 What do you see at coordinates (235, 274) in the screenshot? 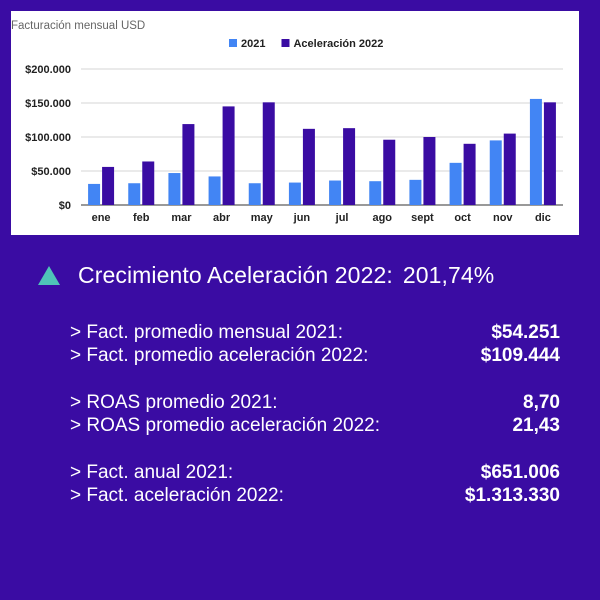
I see `headline-title: Crecimiento Aceleración 2022:` at bounding box center [235, 274].